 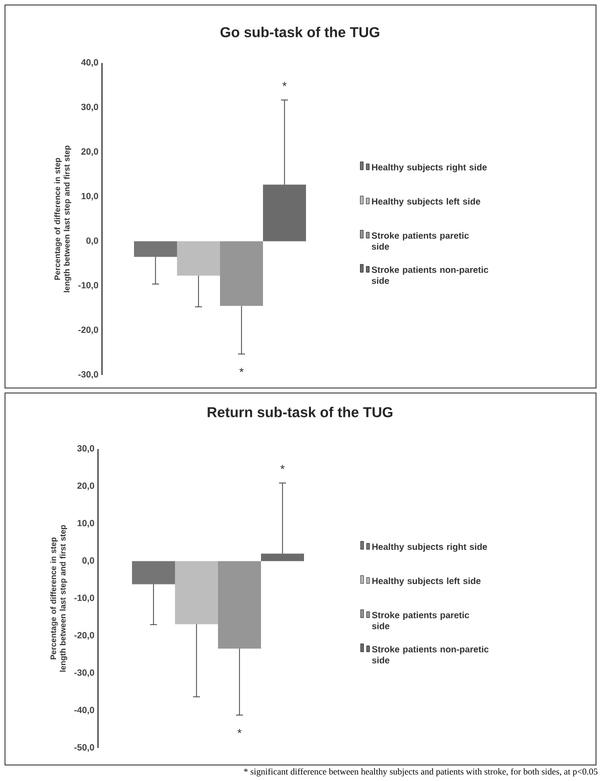 I want to click on chart-title: Return sub-task of the TUG, so click(x=300, y=412).